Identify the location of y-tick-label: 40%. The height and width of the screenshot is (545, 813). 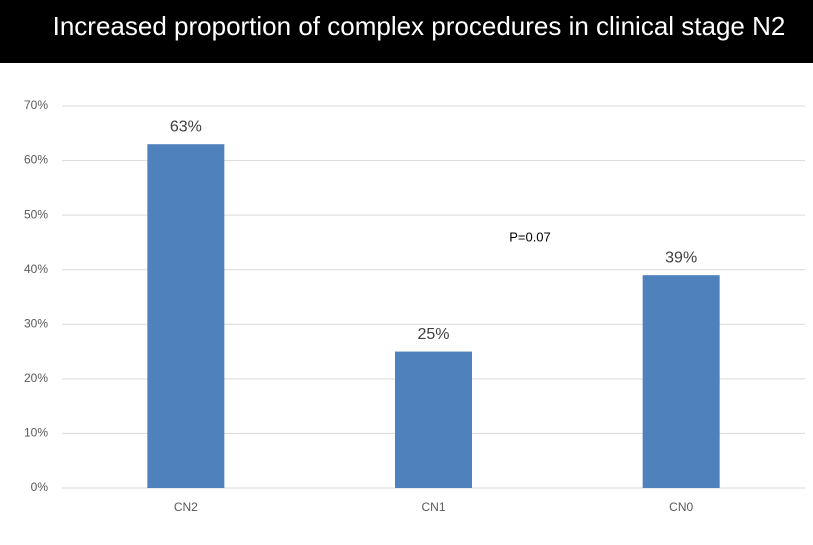
(36, 269).